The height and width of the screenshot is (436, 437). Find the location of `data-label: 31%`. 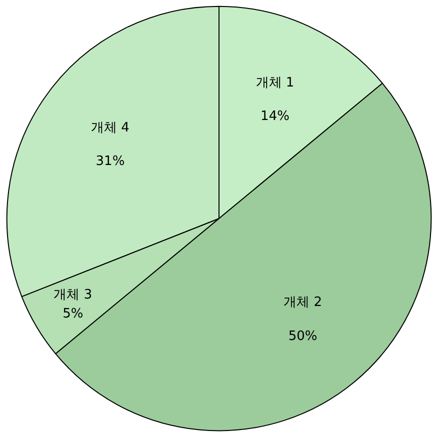

data-label: 31% is located at coordinates (110, 162).